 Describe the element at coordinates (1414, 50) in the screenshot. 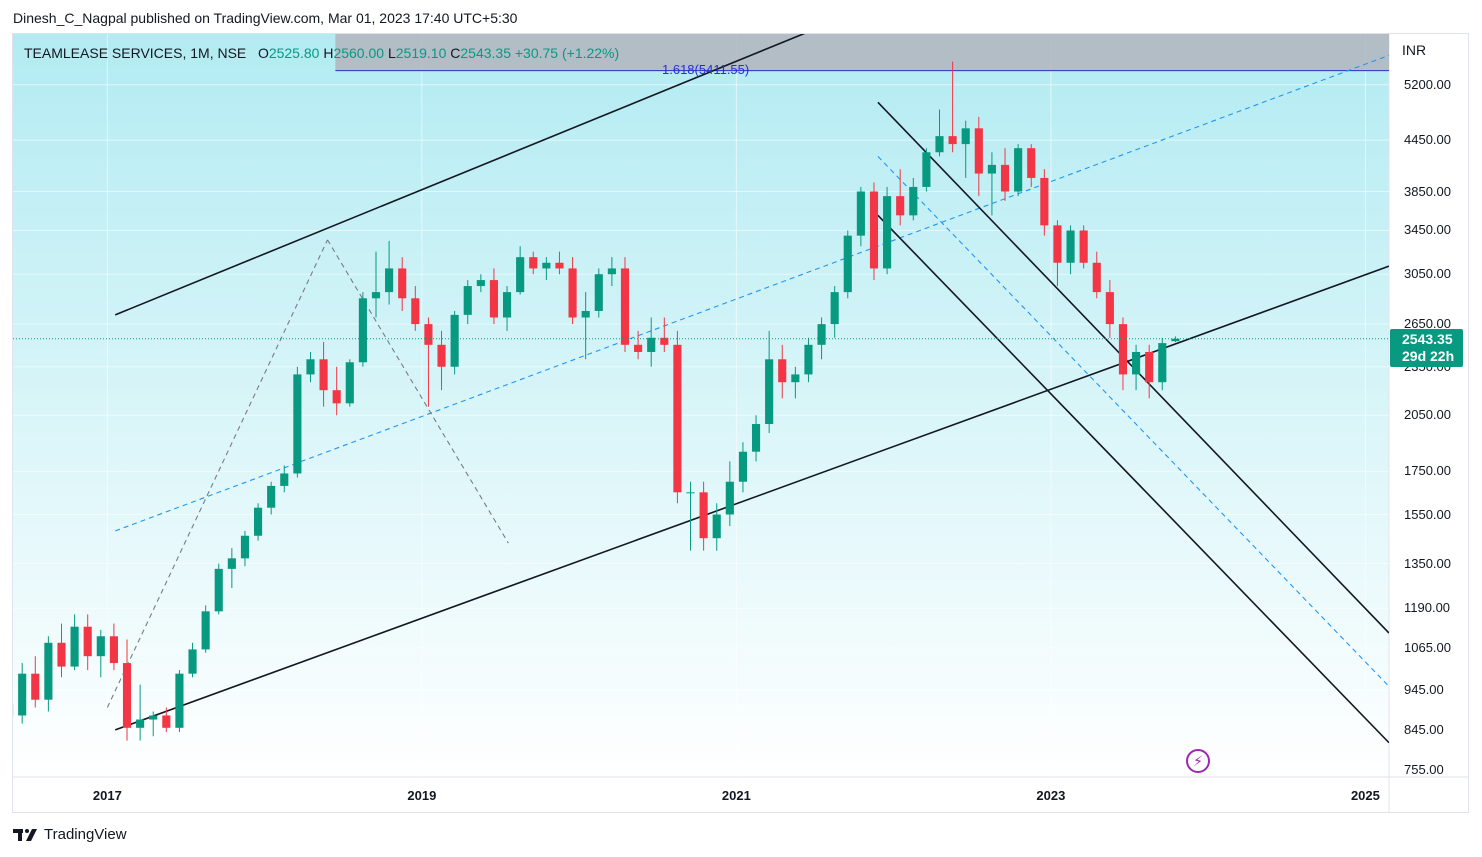

I see `currency-label: INR` at that location.